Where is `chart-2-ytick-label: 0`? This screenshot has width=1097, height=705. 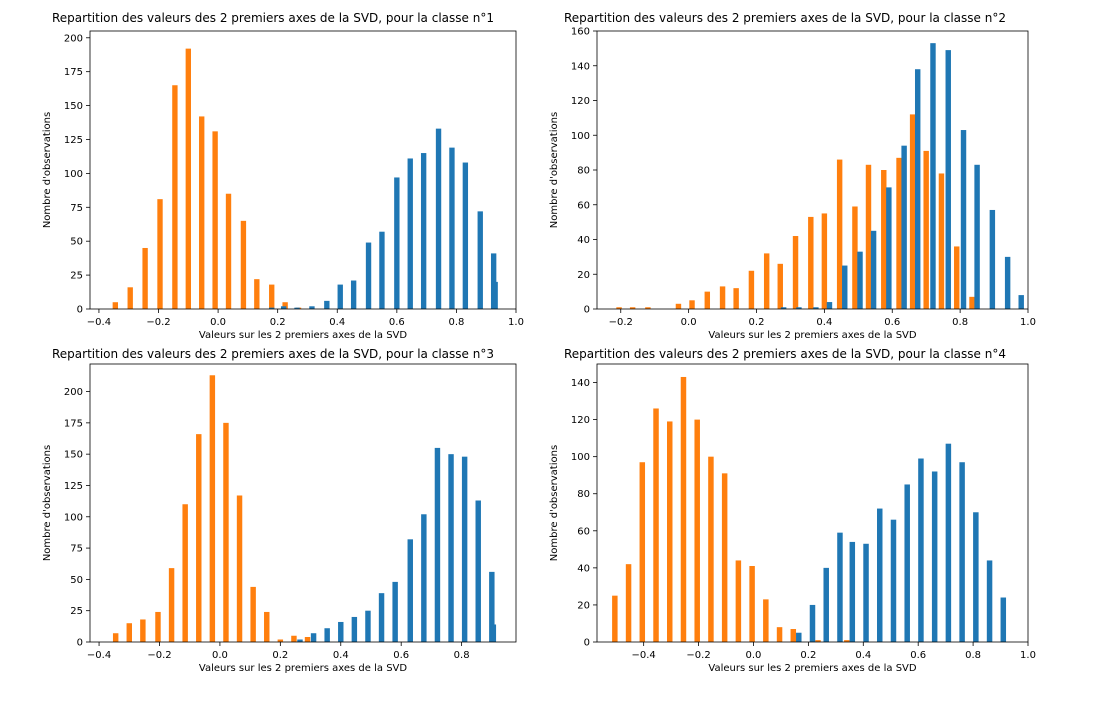
chart-2-ytick-label: 0 is located at coordinates (587, 310).